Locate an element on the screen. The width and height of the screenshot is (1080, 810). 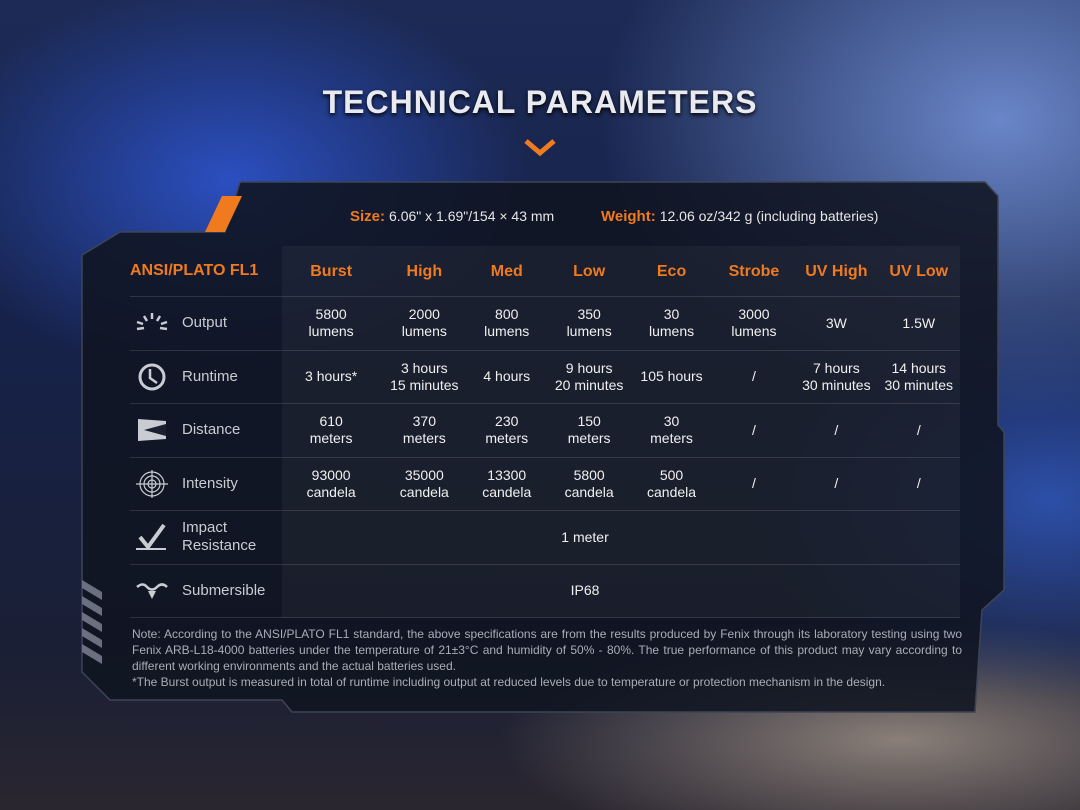
row-label-text: Runtime is located at coordinates (210, 376).